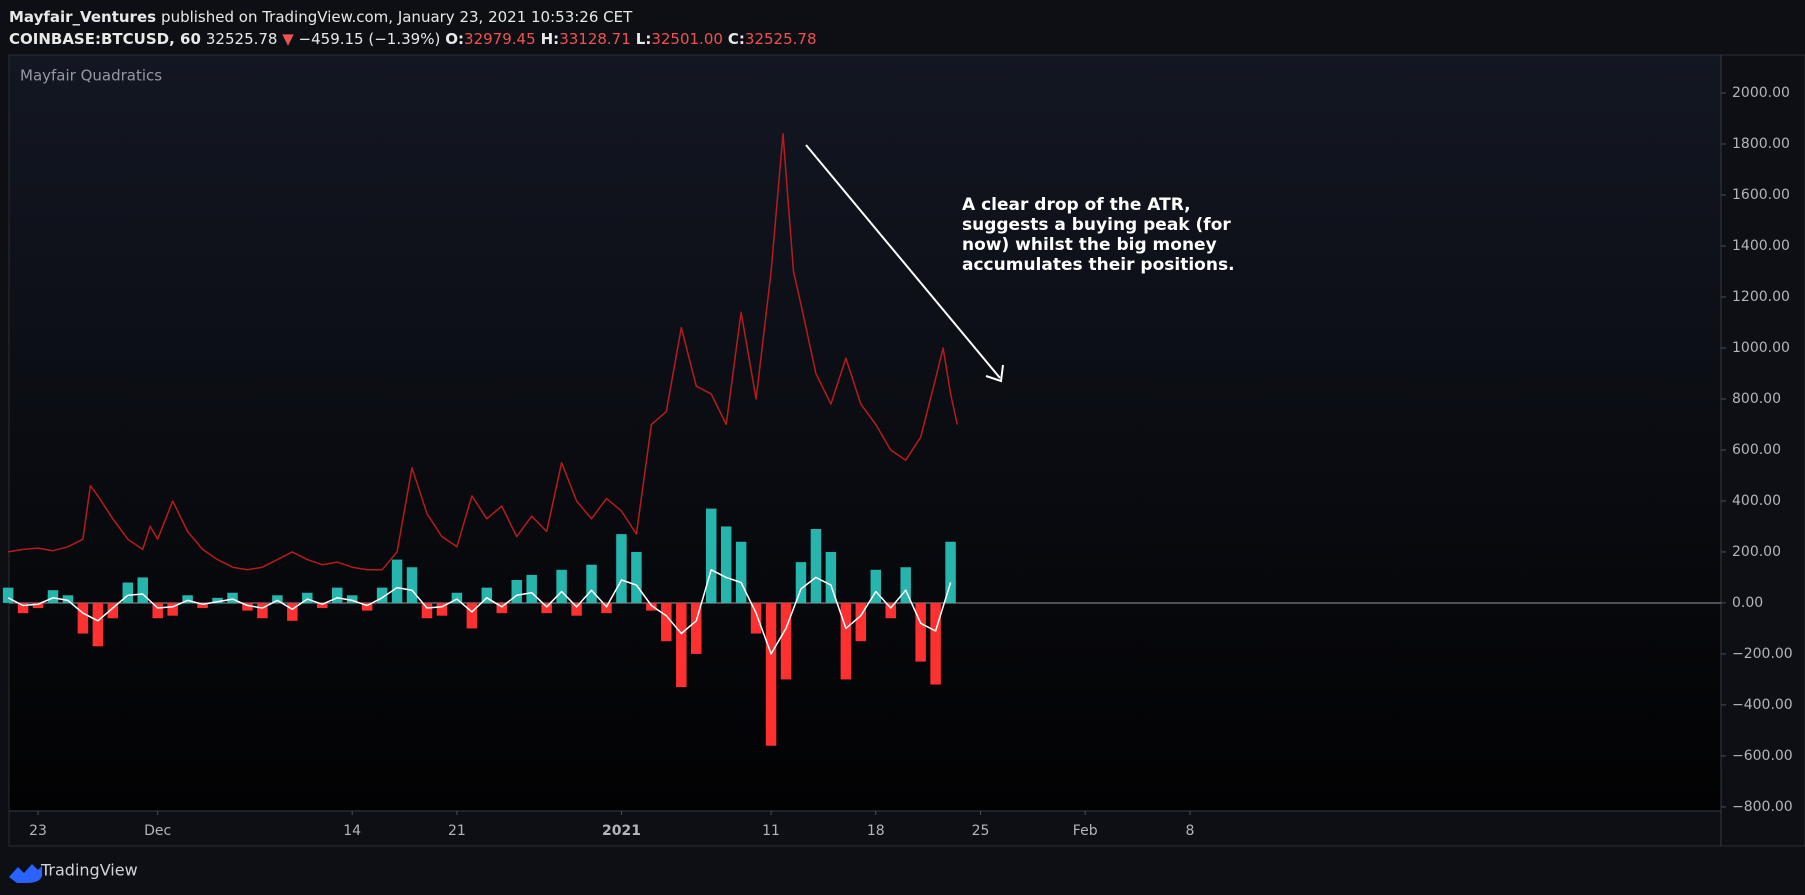 The image size is (1805, 895). What do you see at coordinates (687, 39) in the screenshot?
I see `ohlc-value: 32501.00` at bounding box center [687, 39].